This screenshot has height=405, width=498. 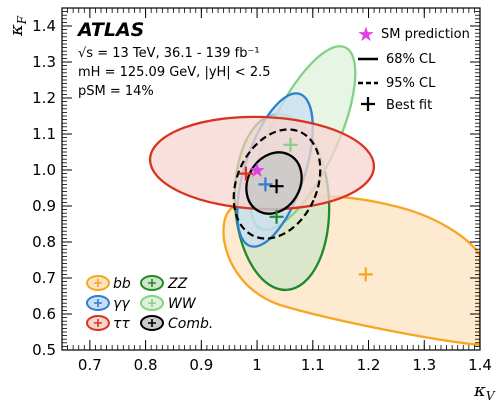 What do you see at coordinates (44, 242) in the screenshot?
I see `y-tick-label: 0.8` at bounding box center [44, 242].